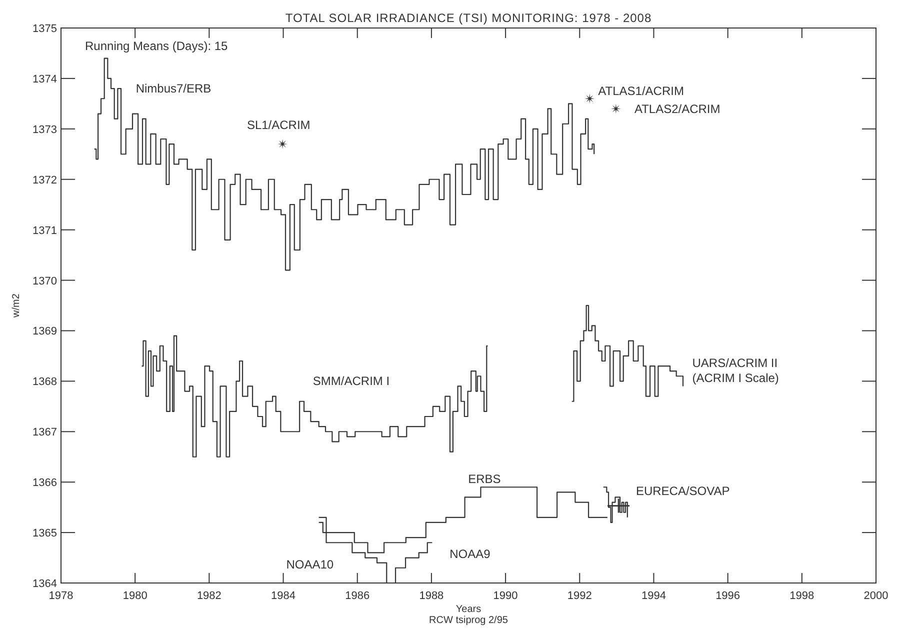  Describe the element at coordinates (351, 381) in the screenshot. I see `series-label: SMM/ACRIM I` at that location.